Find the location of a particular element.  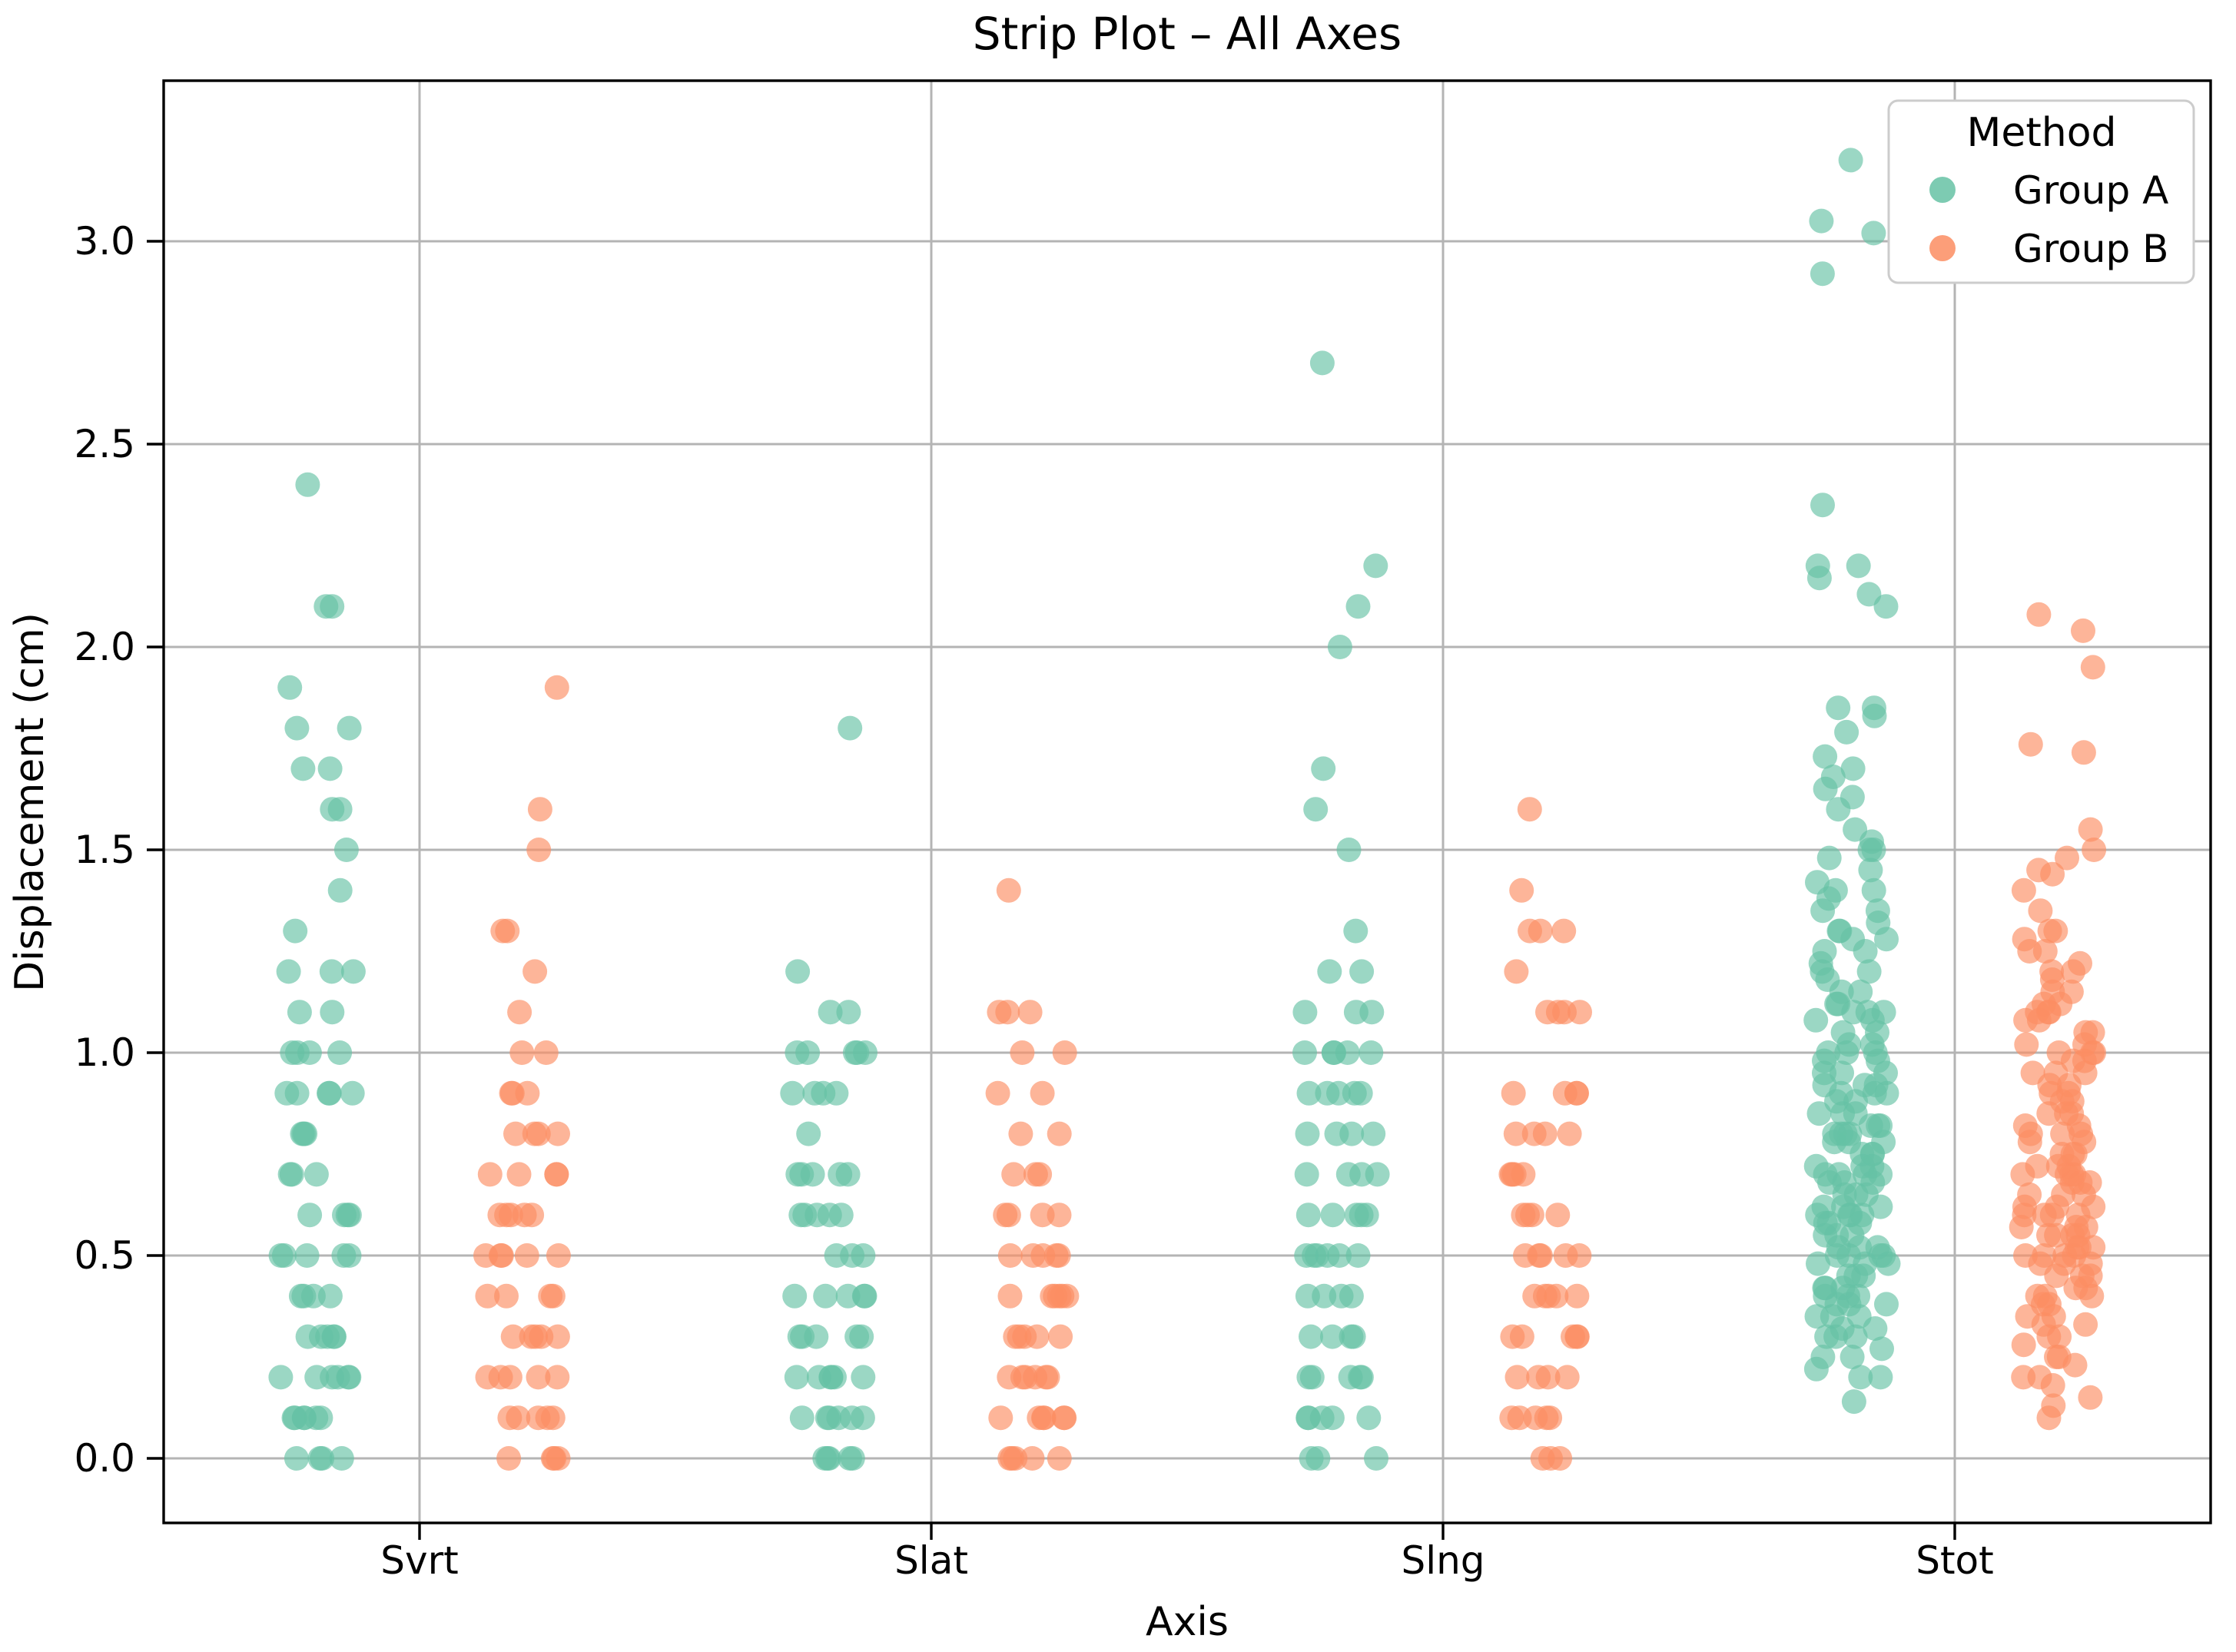

x-tick-labels: Svrt Slat Slng Stot is located at coordinates (1187, 1560).